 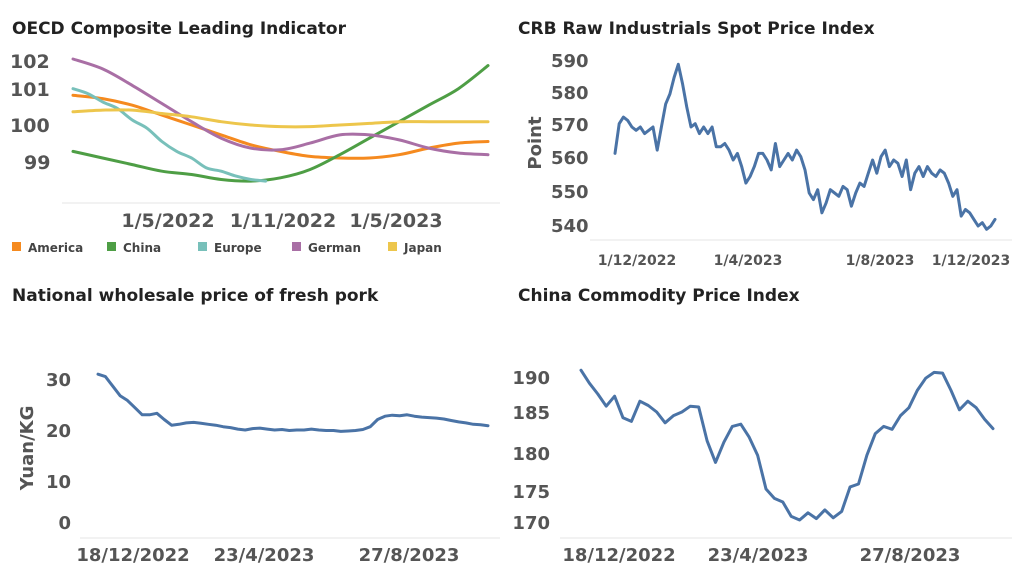 I want to click on legend-label-china: China, so click(x=142, y=248).